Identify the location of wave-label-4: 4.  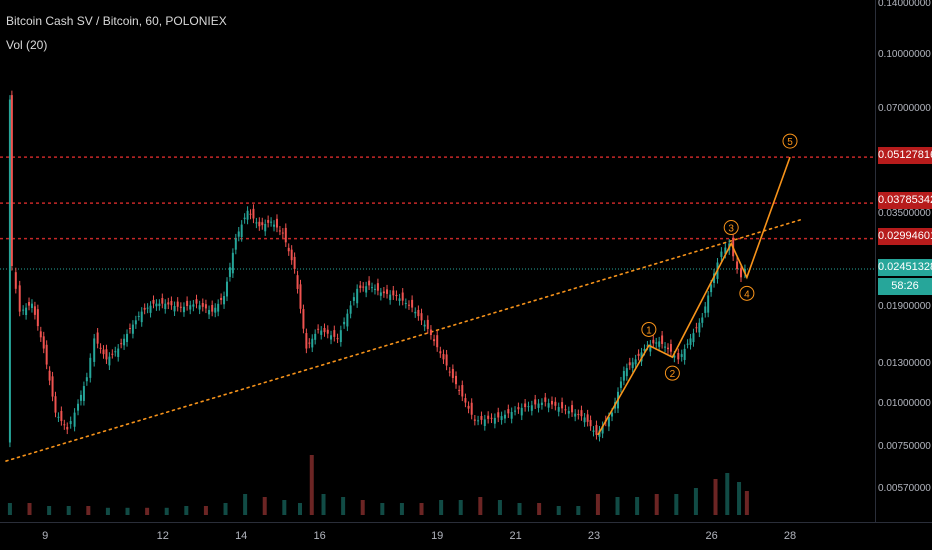
(747, 293).